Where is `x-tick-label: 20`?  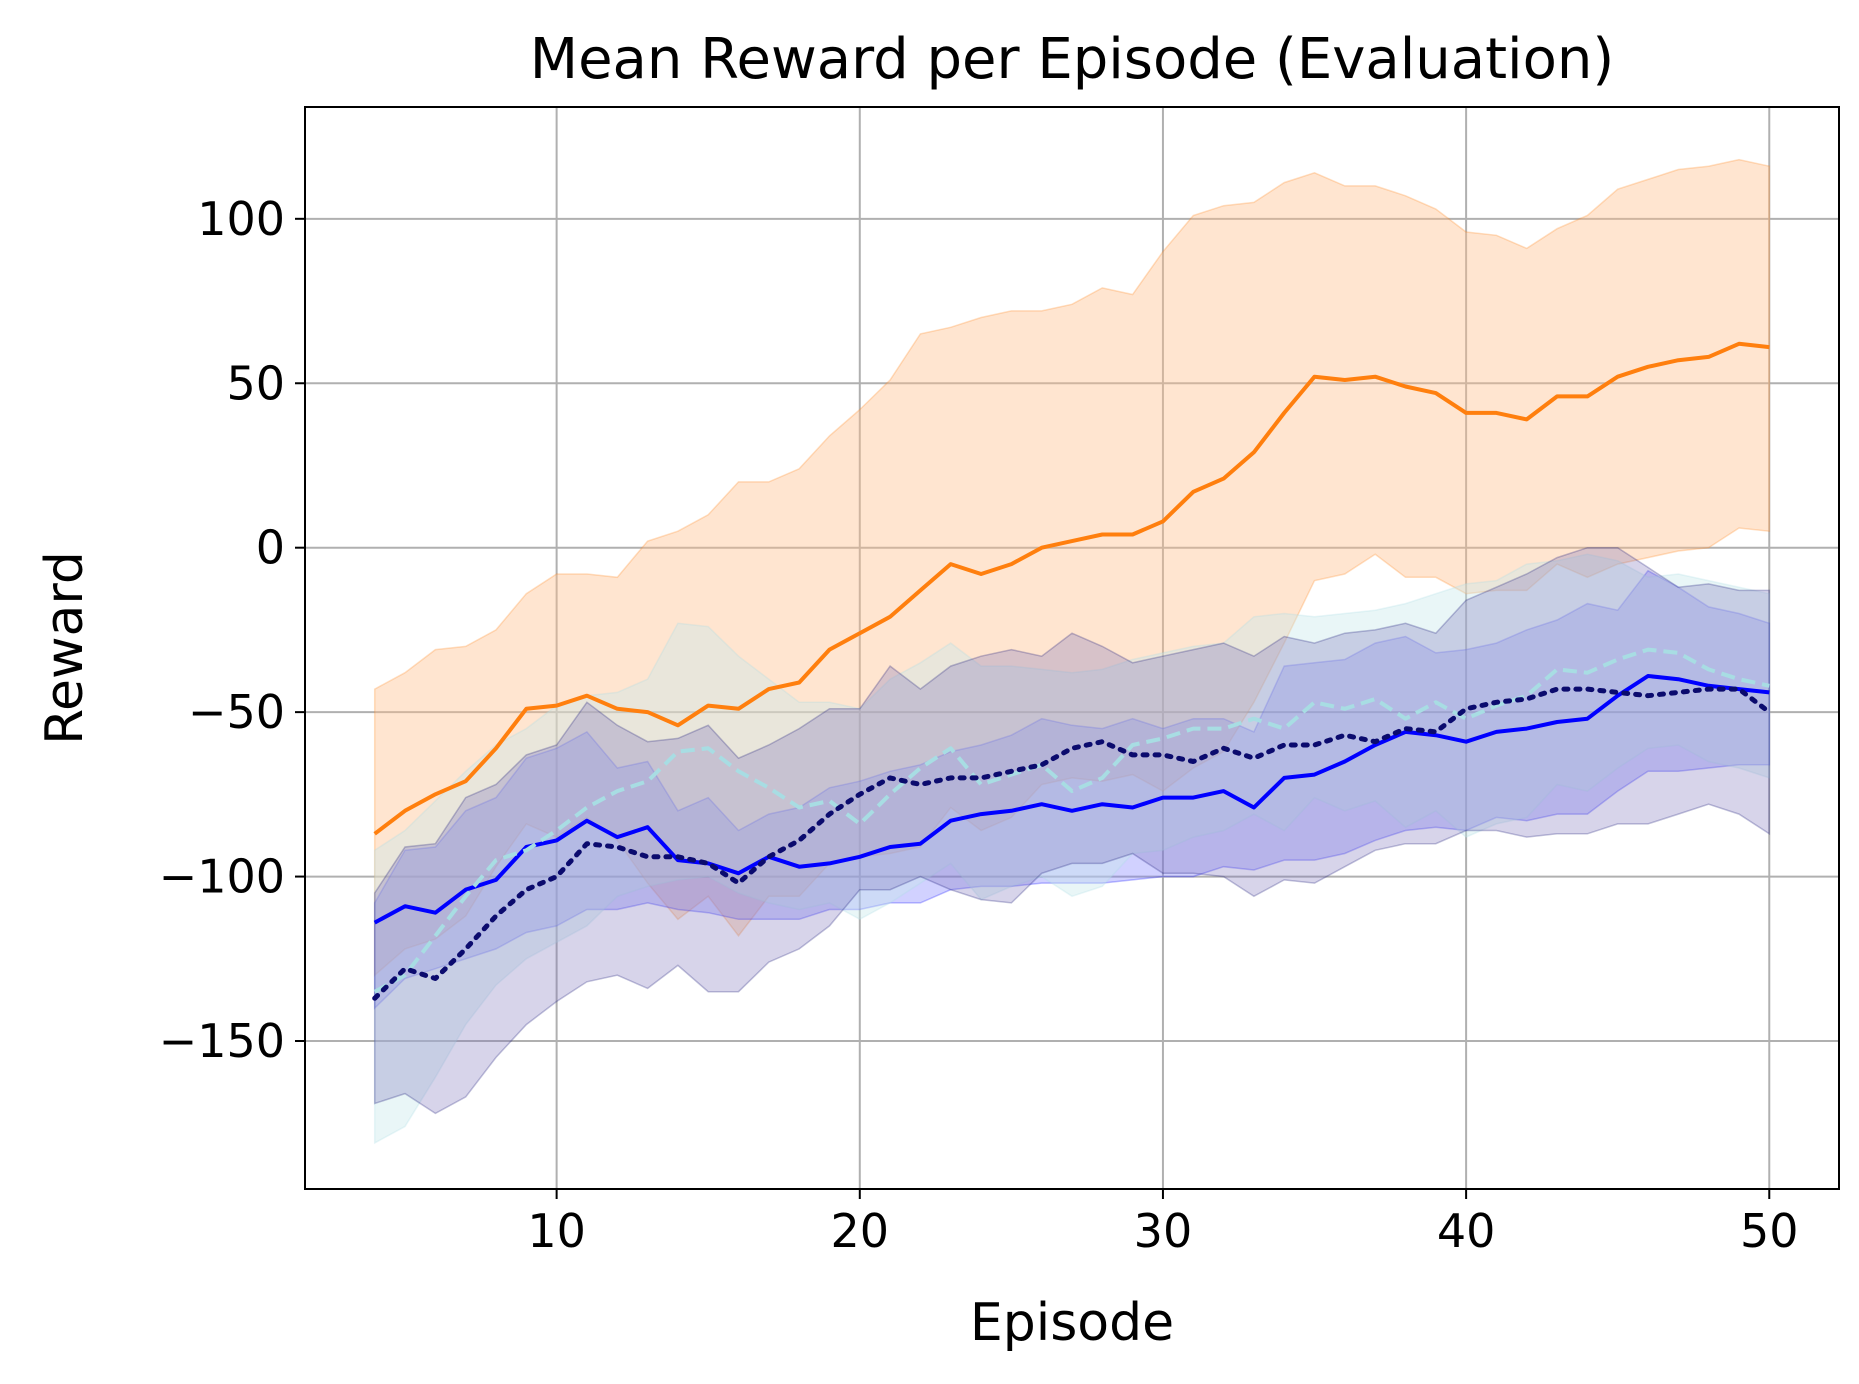 x-tick-label: 20 is located at coordinates (860, 1231).